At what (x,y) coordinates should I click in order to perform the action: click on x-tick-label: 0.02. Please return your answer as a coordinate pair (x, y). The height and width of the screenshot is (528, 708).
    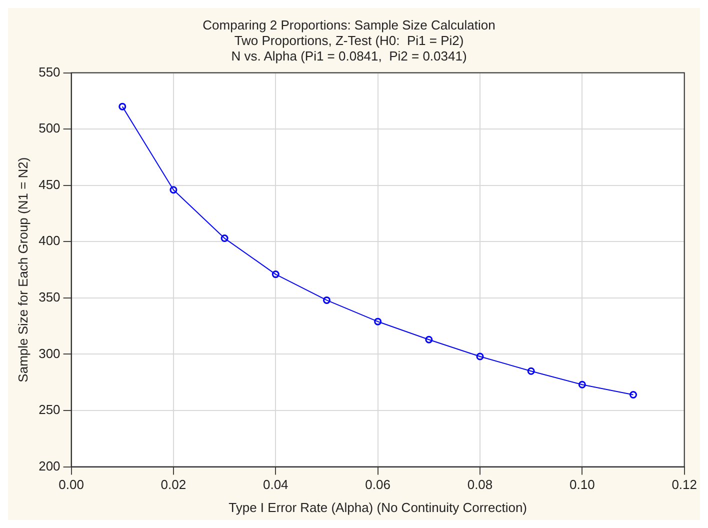
    Looking at the image, I should click on (173, 484).